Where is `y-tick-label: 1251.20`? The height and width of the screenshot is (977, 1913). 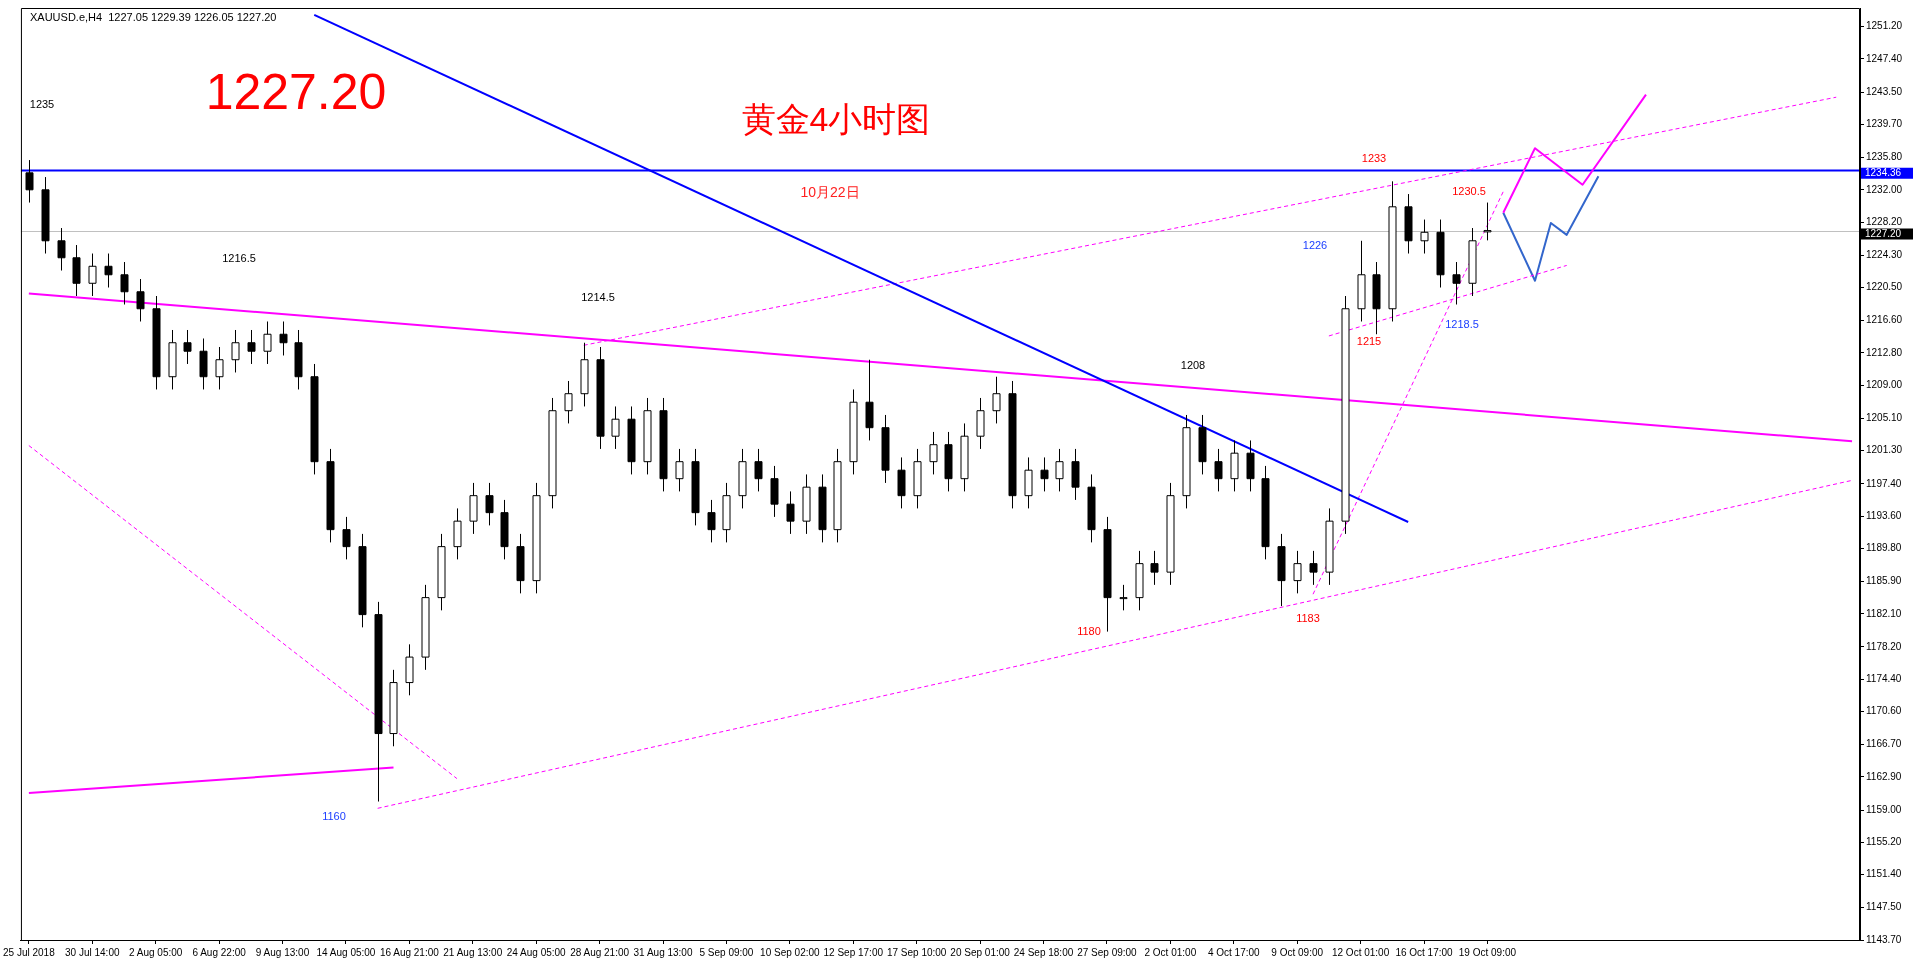
y-tick-label: 1251.20 is located at coordinates (1884, 26).